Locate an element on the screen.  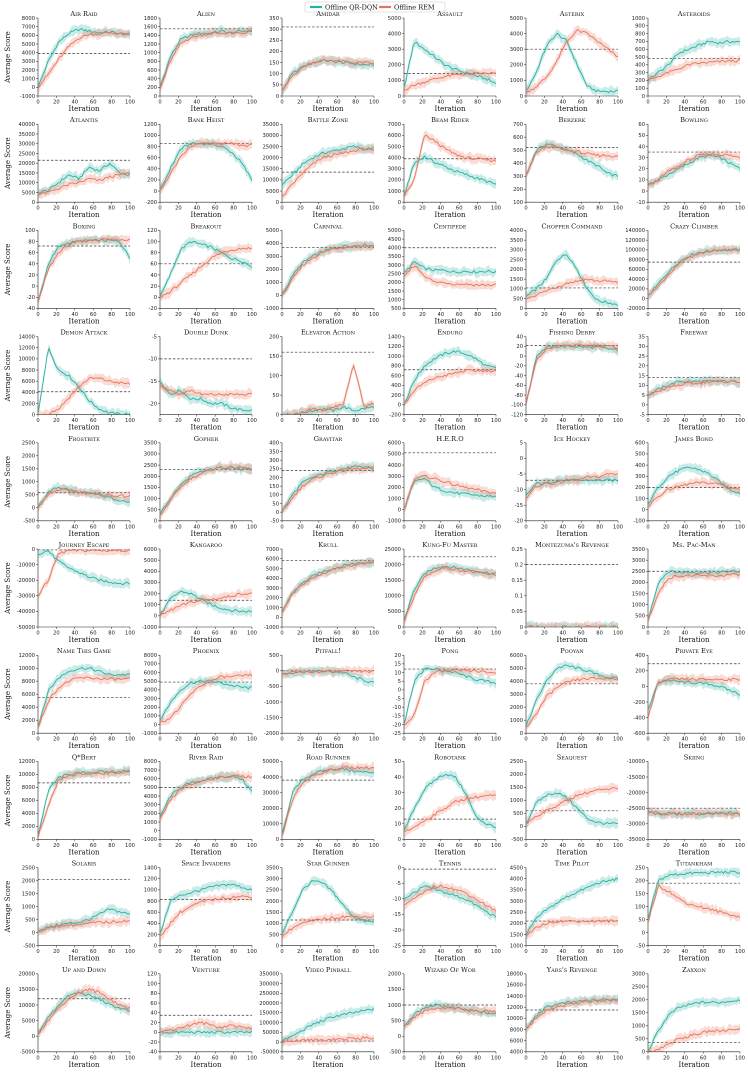
y-tick-label: 350 is located at coordinates (274, 19).